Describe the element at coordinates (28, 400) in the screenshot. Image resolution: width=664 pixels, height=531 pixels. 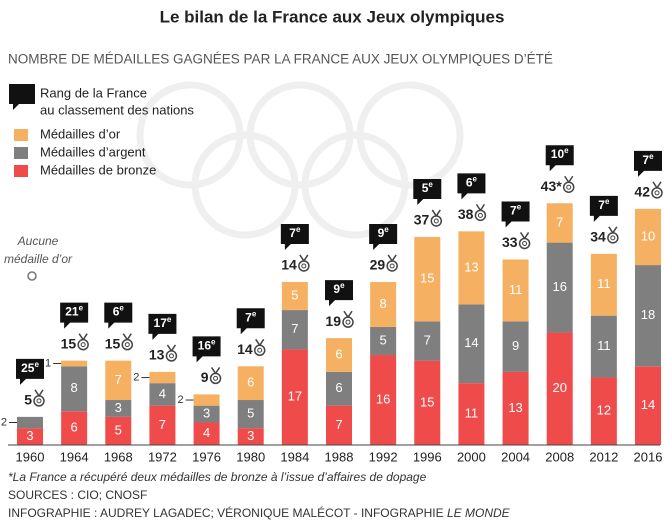
I see `total-label: 5` at that location.